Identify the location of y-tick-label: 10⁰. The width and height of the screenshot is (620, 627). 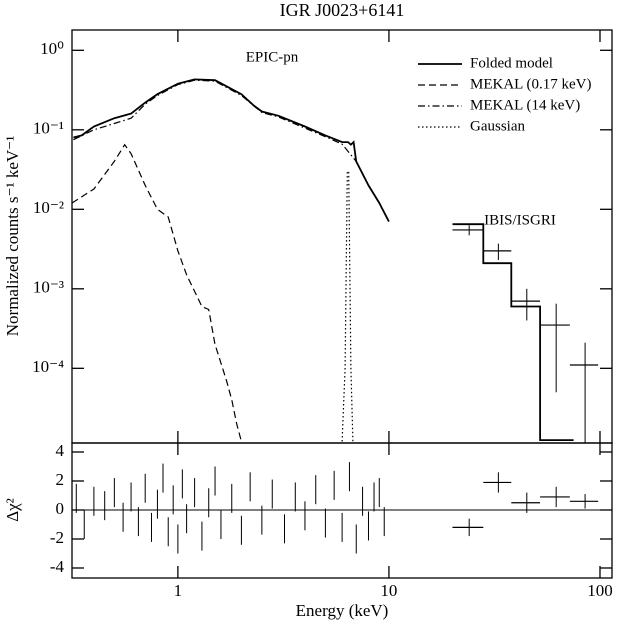
(52, 48).